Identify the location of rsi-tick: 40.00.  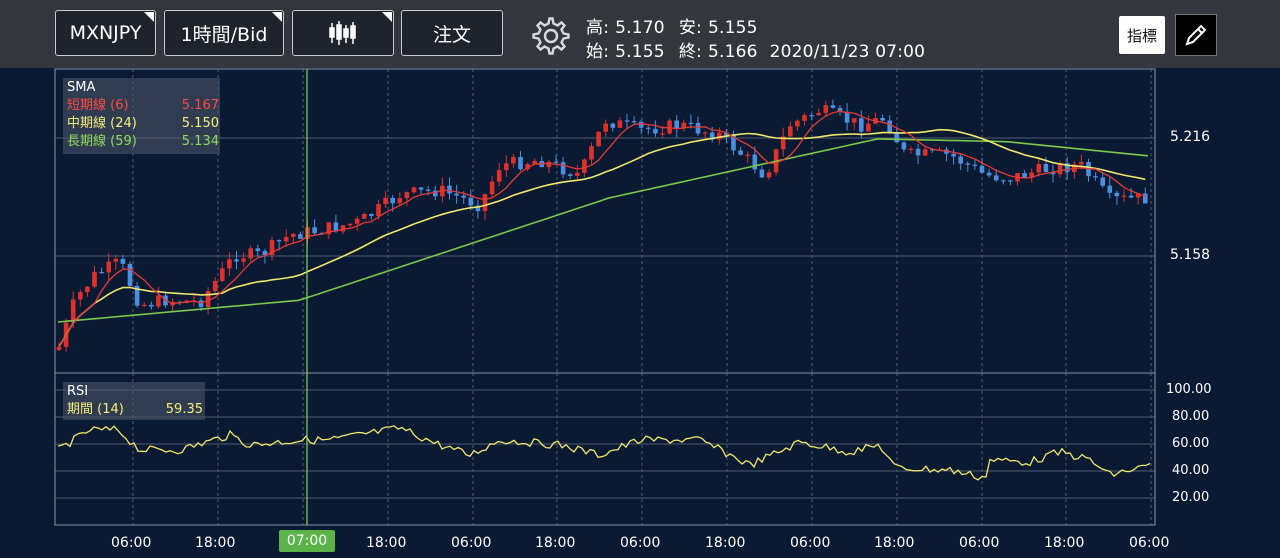
(1191, 470).